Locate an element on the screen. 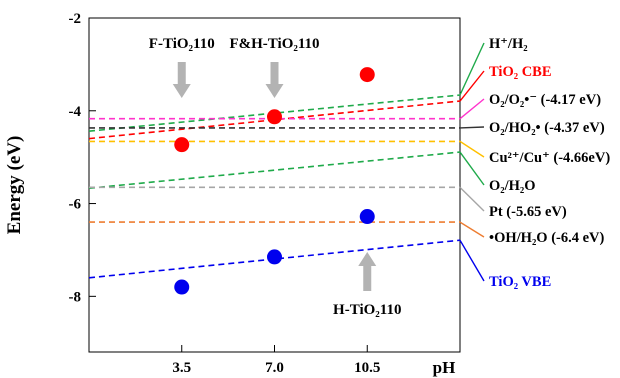 This screenshot has width=620, height=378. annotation-label-1: F&H-TiO₂110 is located at coordinates (274, 44).